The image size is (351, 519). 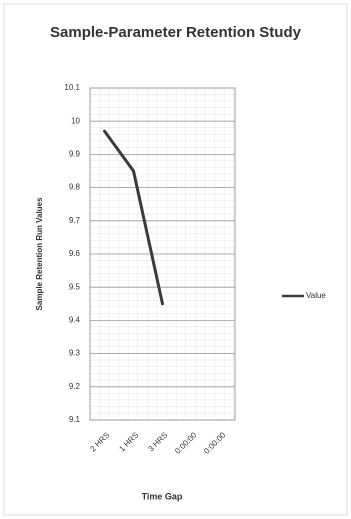 What do you see at coordinates (75, 419) in the screenshot?
I see `y-tick-label: 9.1` at bounding box center [75, 419].